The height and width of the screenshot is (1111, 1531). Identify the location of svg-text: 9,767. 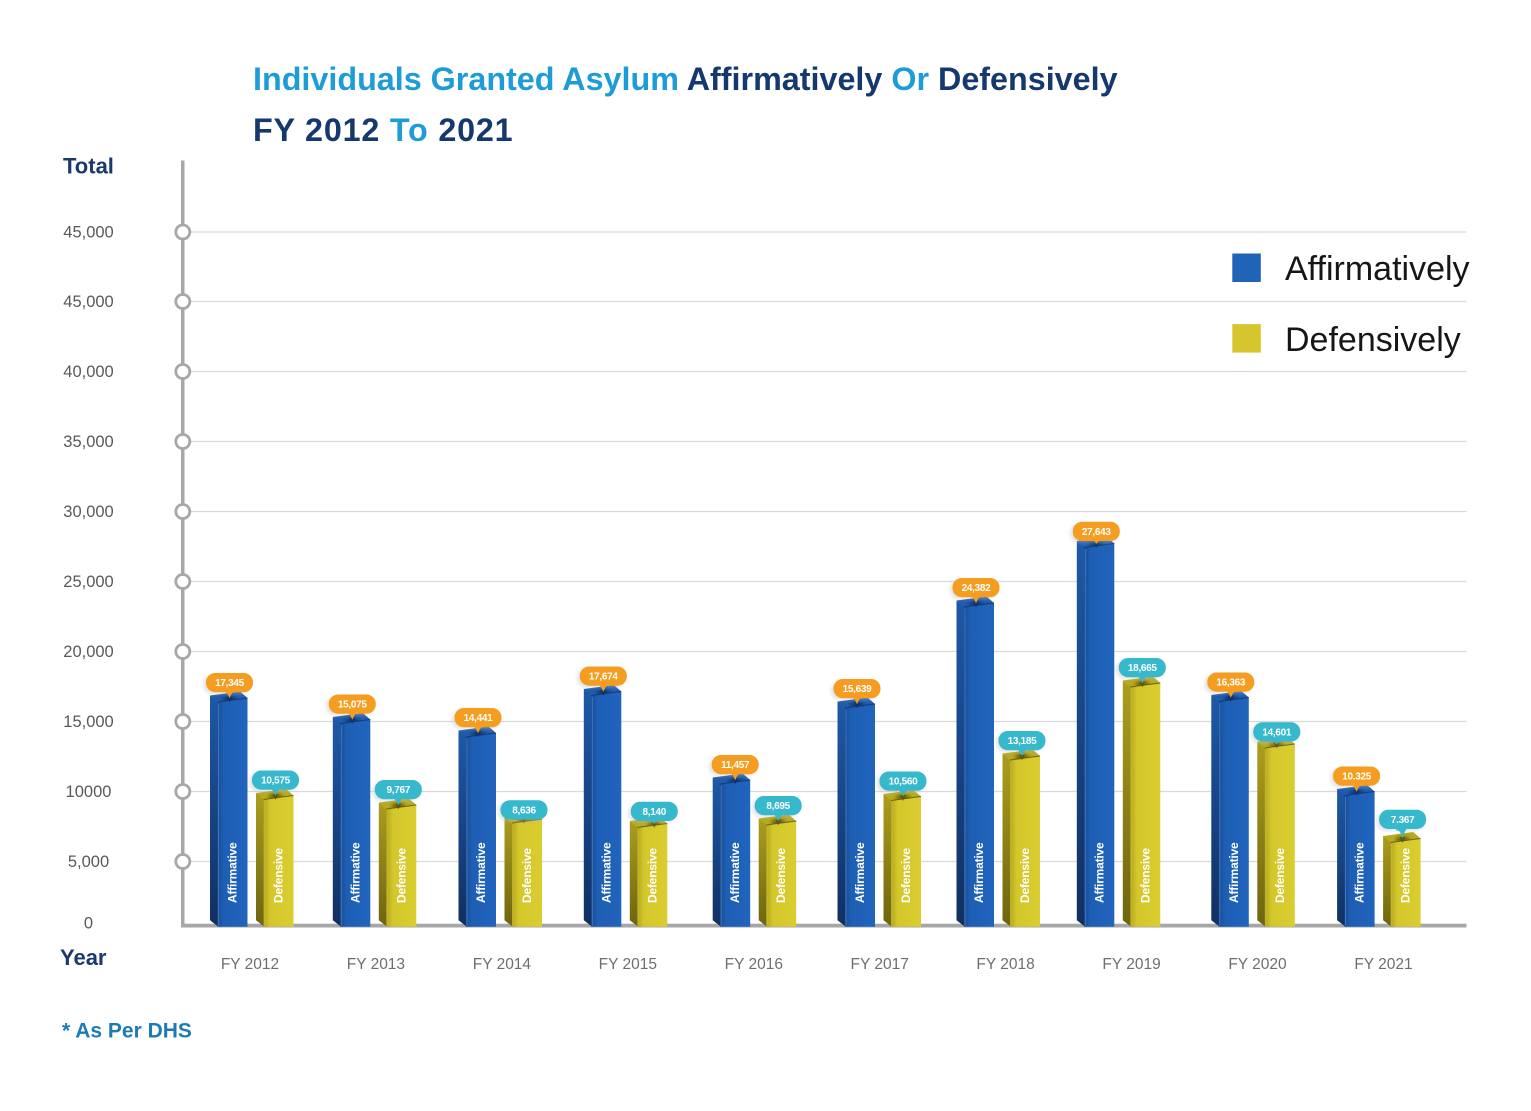
(399, 790).